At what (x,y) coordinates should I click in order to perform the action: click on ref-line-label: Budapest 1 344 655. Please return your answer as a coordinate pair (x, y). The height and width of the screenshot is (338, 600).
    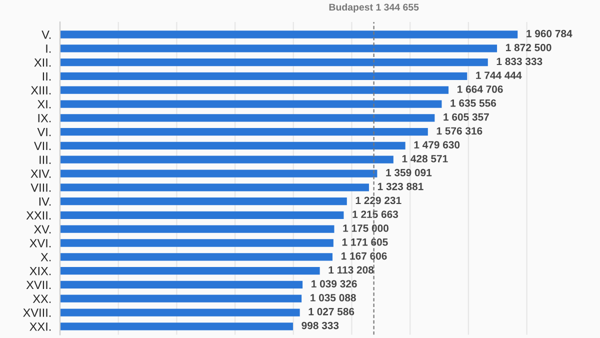
    Looking at the image, I should click on (374, 8).